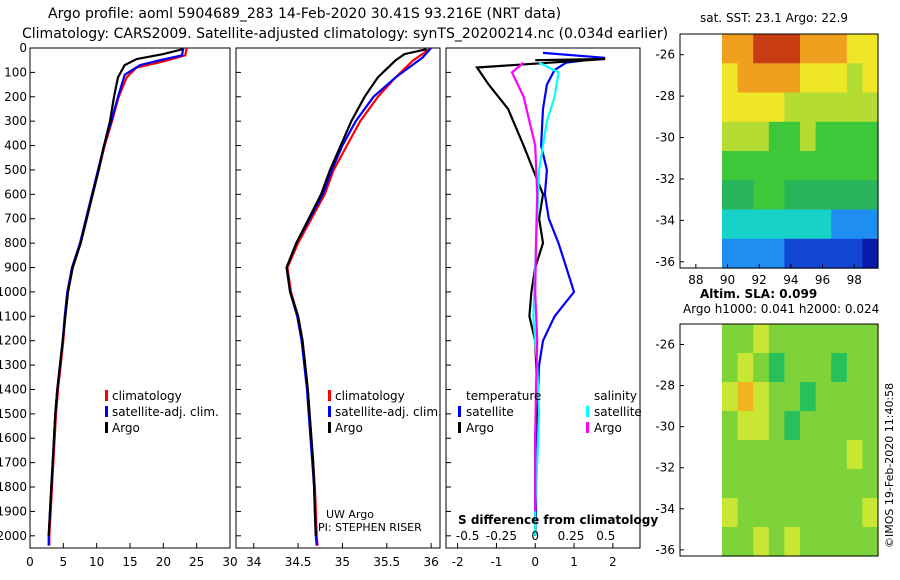  Describe the element at coordinates (126, 428) in the screenshot. I see `legend-label: Argo` at that location.